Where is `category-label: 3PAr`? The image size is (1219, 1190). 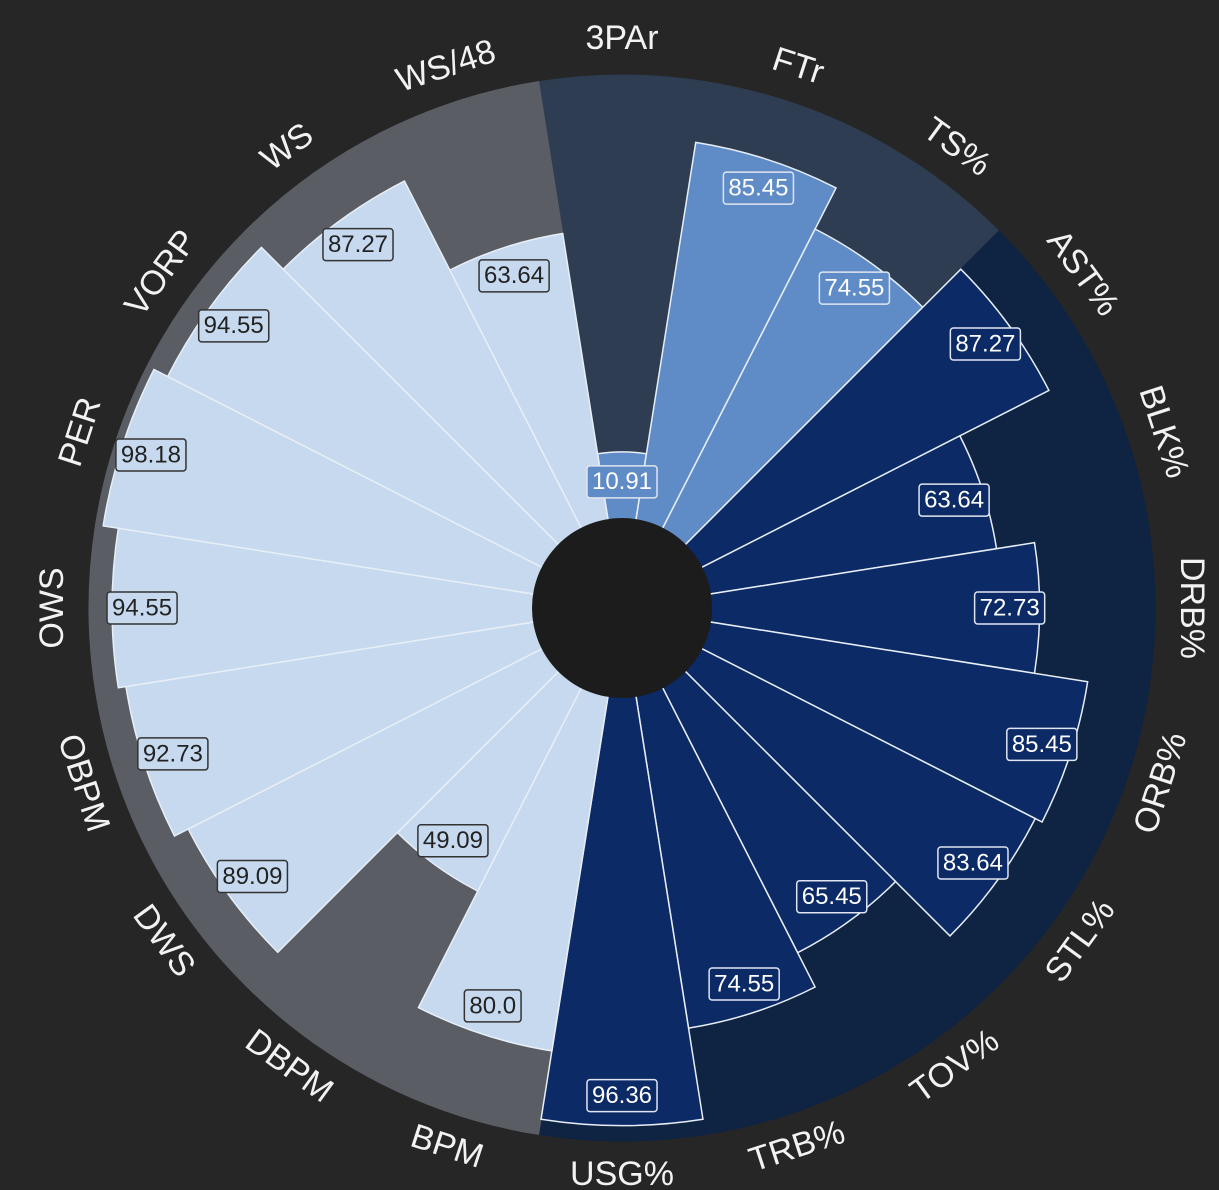 category-label: 3PAr is located at coordinates (621, 38).